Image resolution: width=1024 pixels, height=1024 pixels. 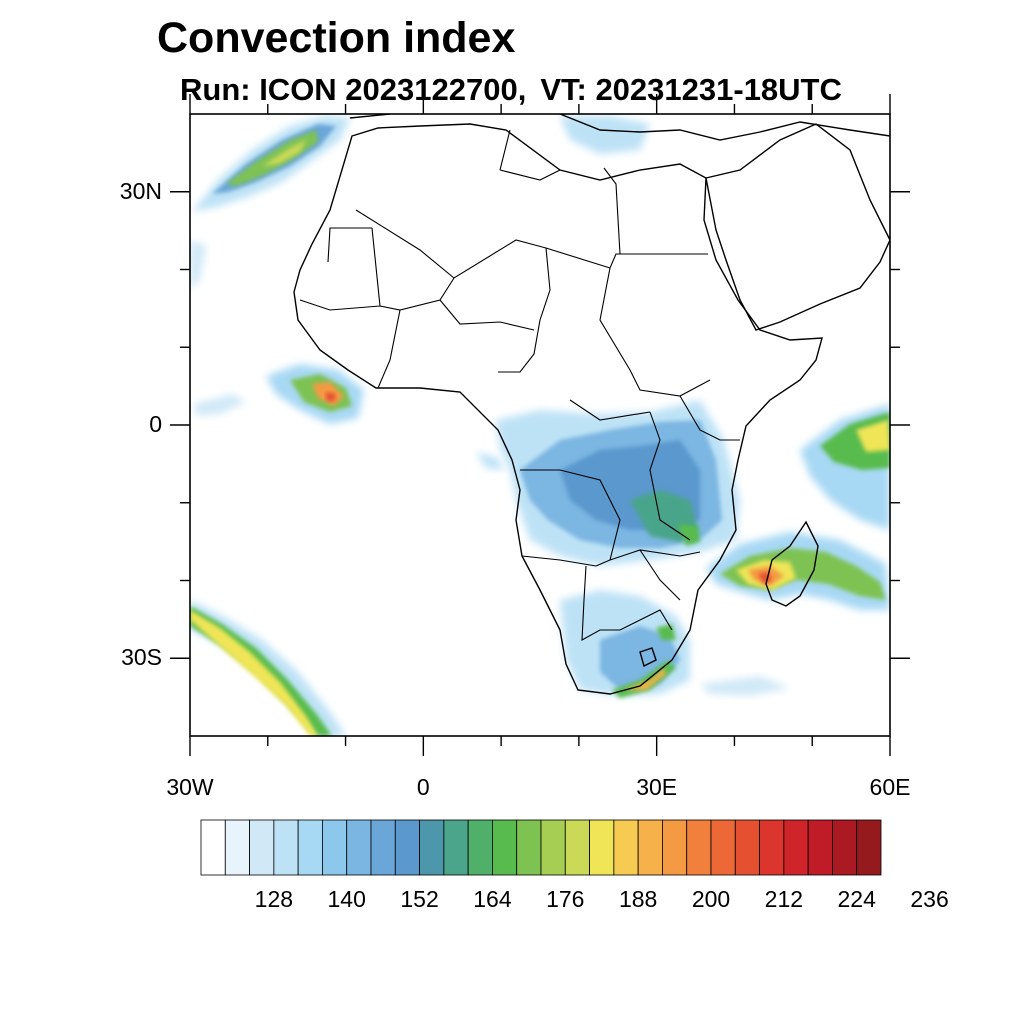 What do you see at coordinates (657, 787) in the screenshot?
I see `lon-label: 30E` at bounding box center [657, 787].